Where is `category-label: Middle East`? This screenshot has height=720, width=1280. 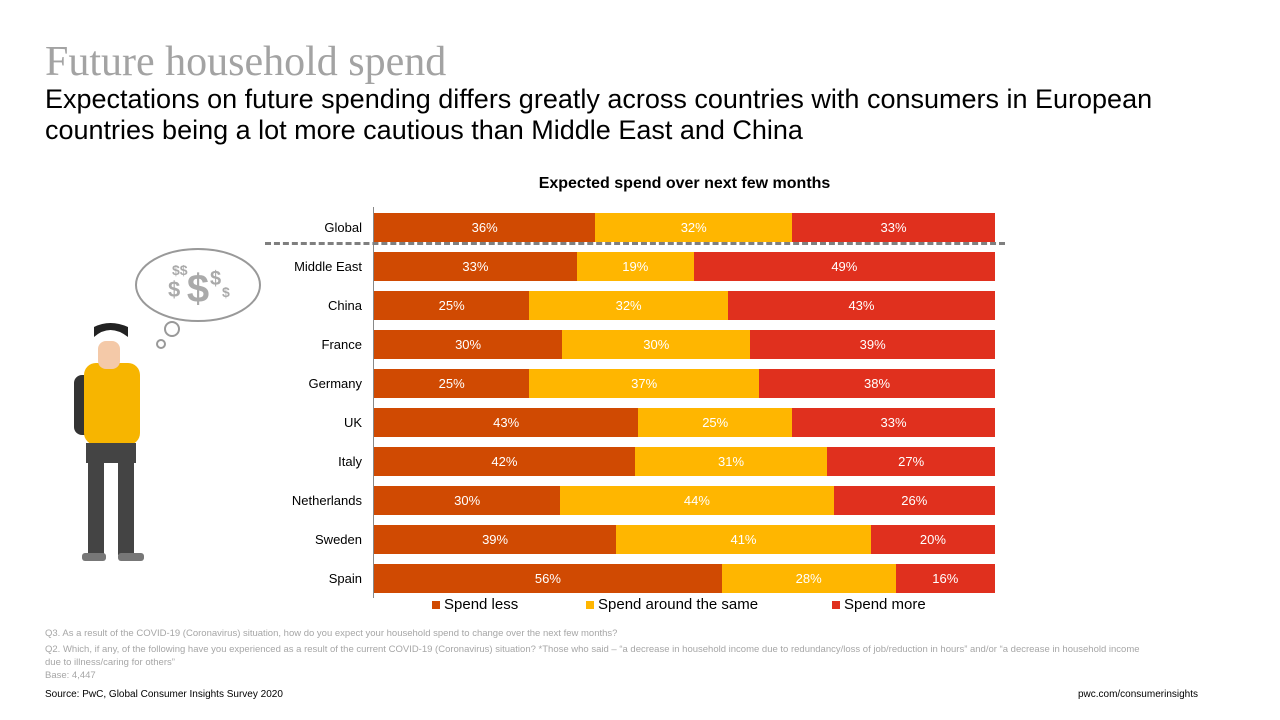 category-label: Middle East is located at coordinates (328, 266).